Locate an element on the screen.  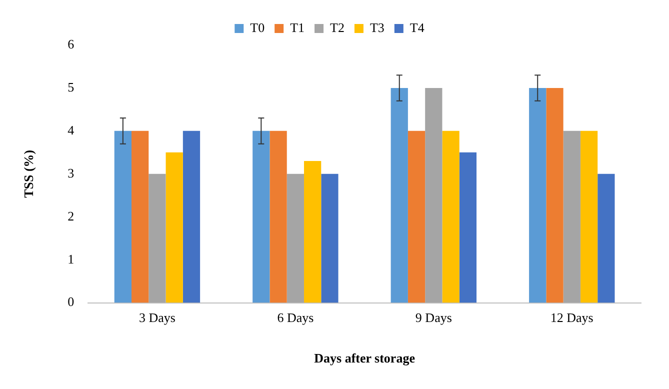
legend-label: T2 is located at coordinates (337, 27).